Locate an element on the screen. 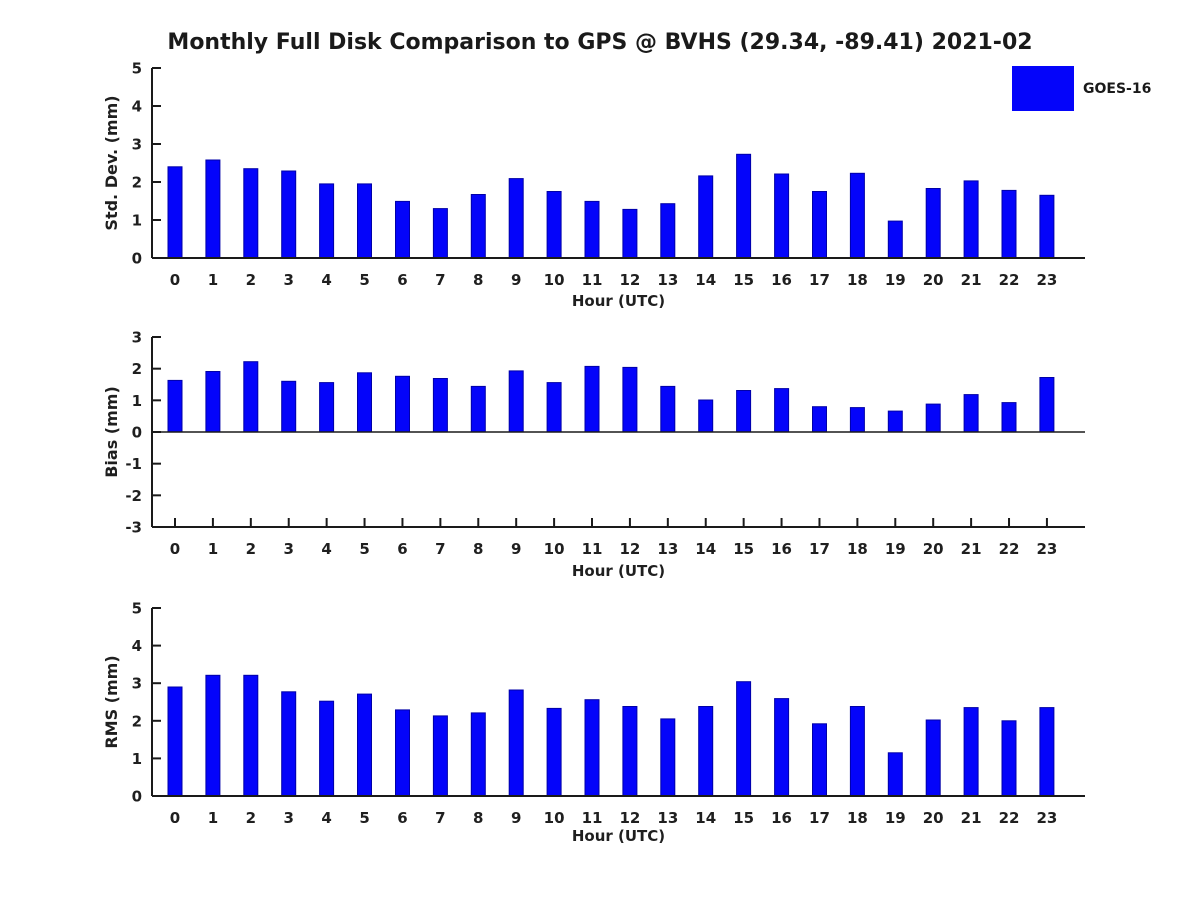  y-tick-label: 5 is located at coordinates (137, 69).